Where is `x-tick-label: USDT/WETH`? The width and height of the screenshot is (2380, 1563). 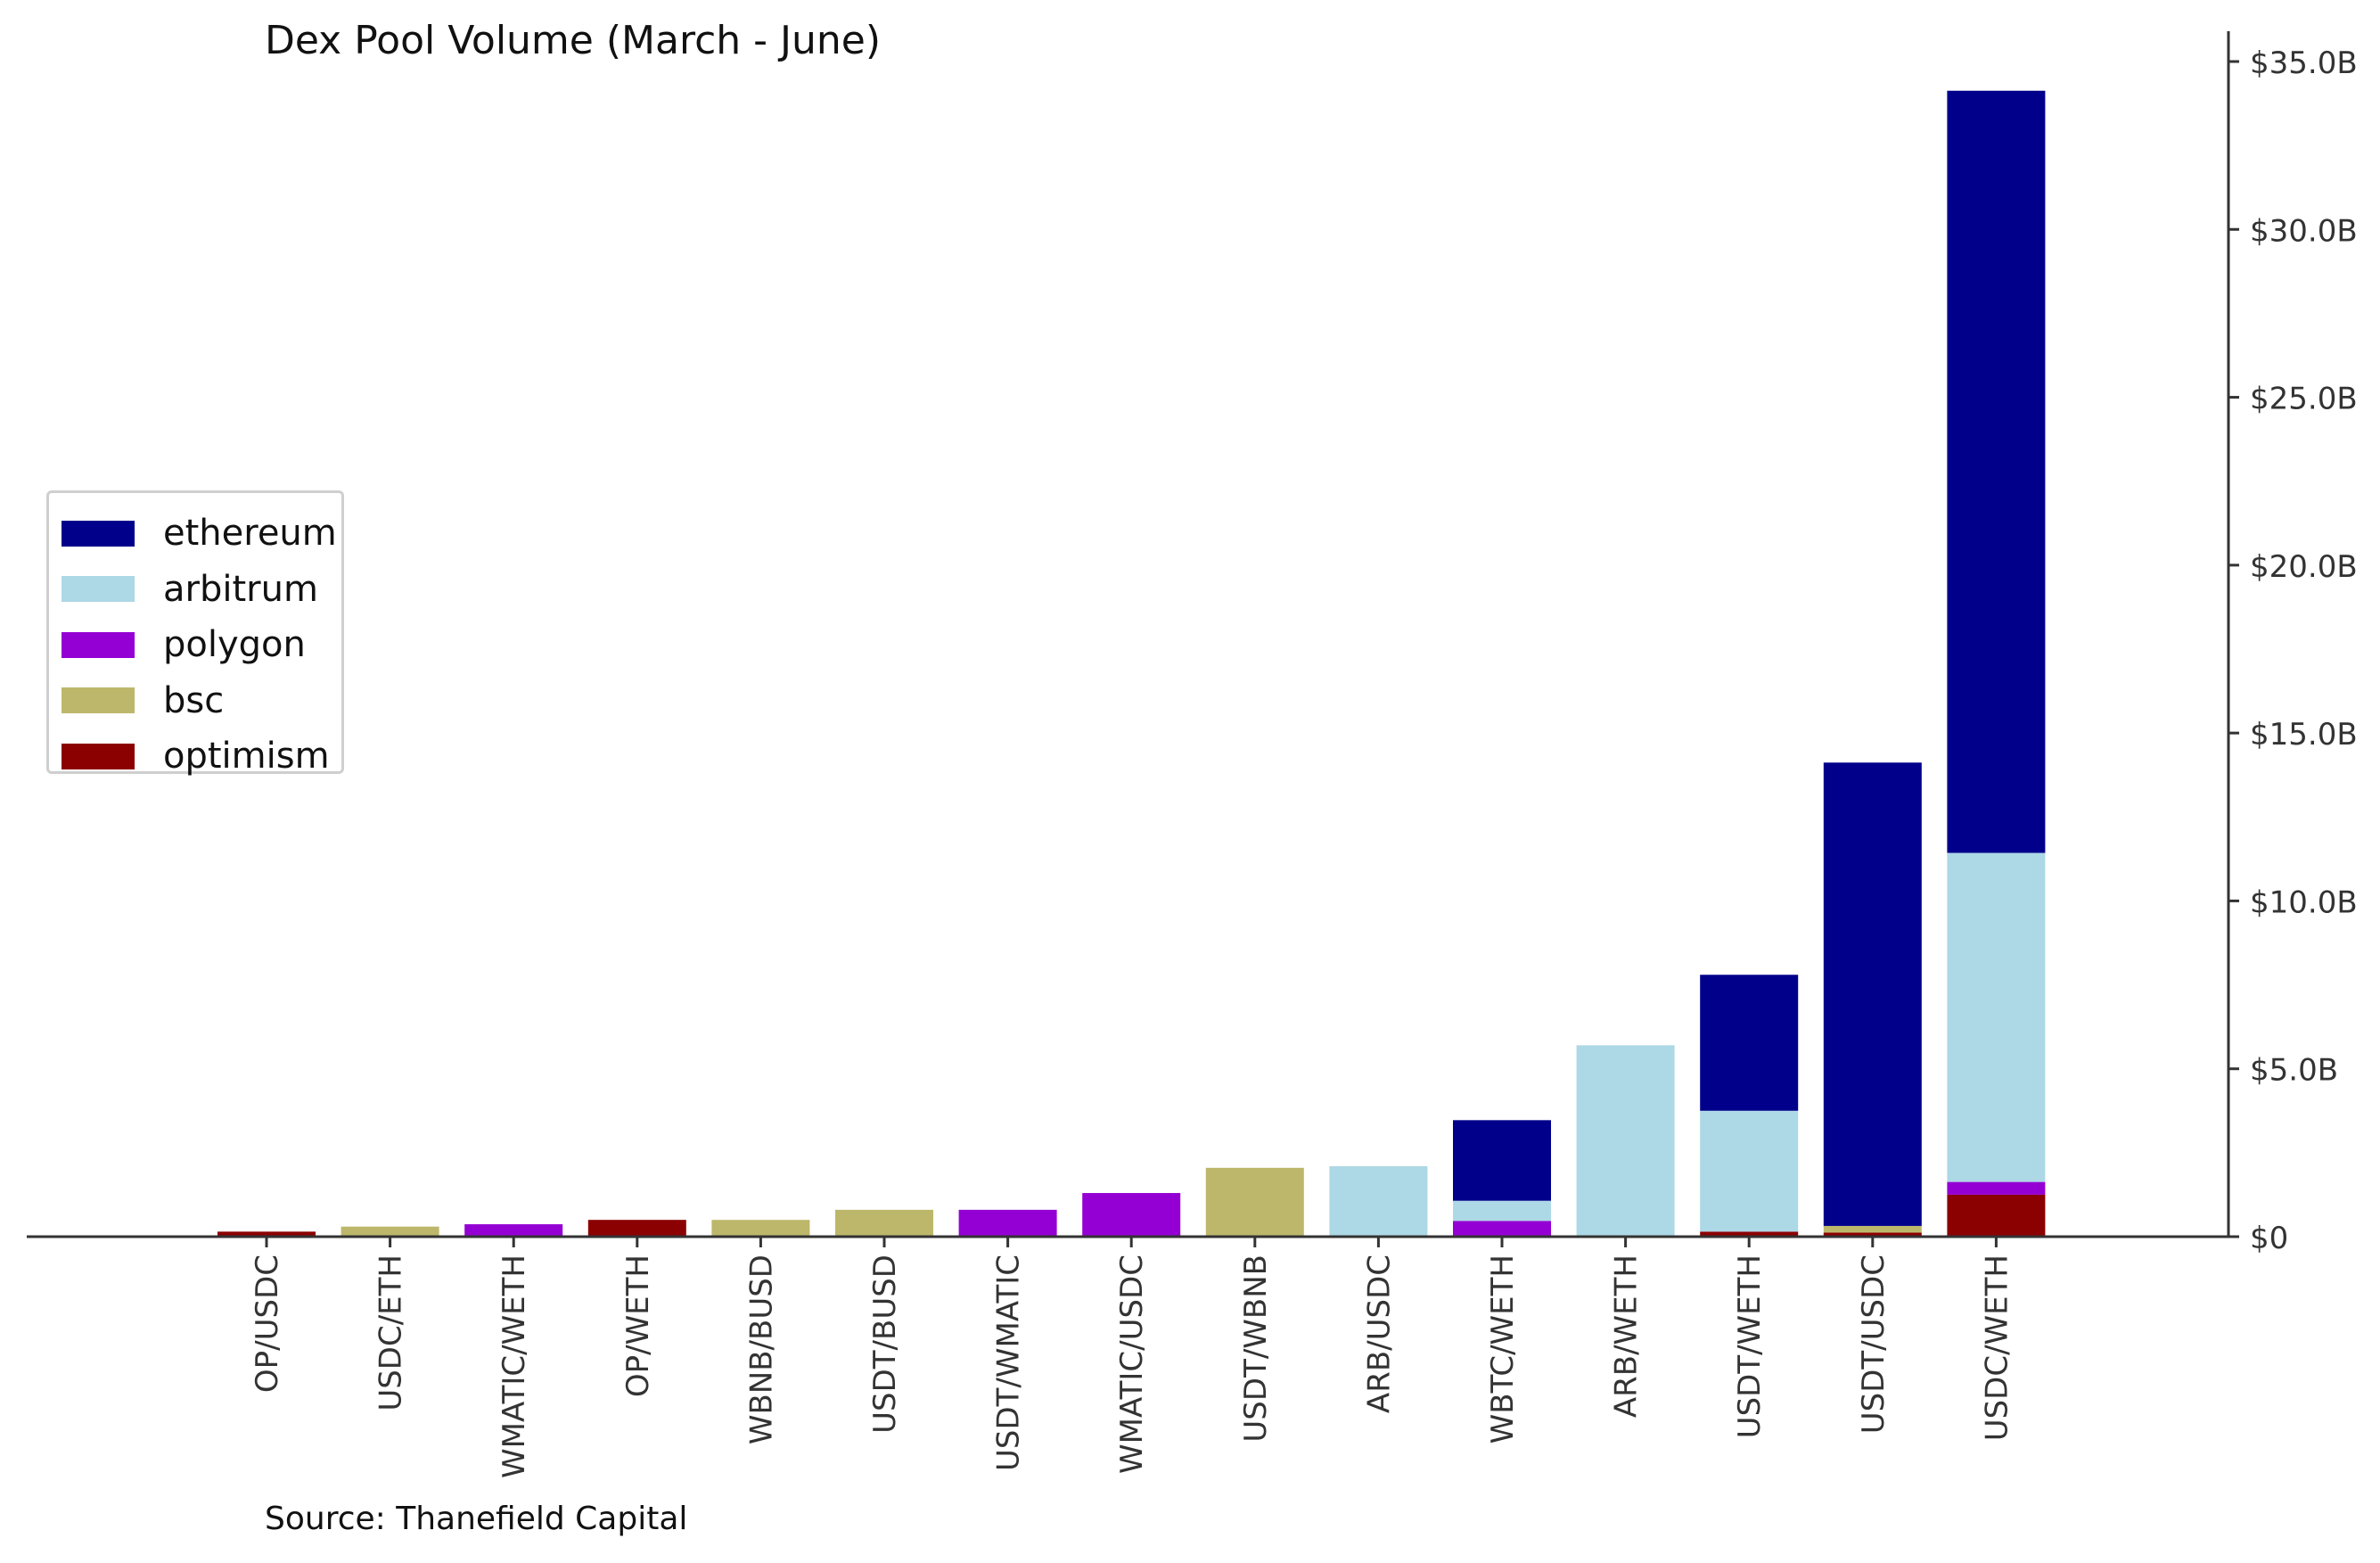 x-tick-label: USDT/WETH is located at coordinates (1750, 1347).